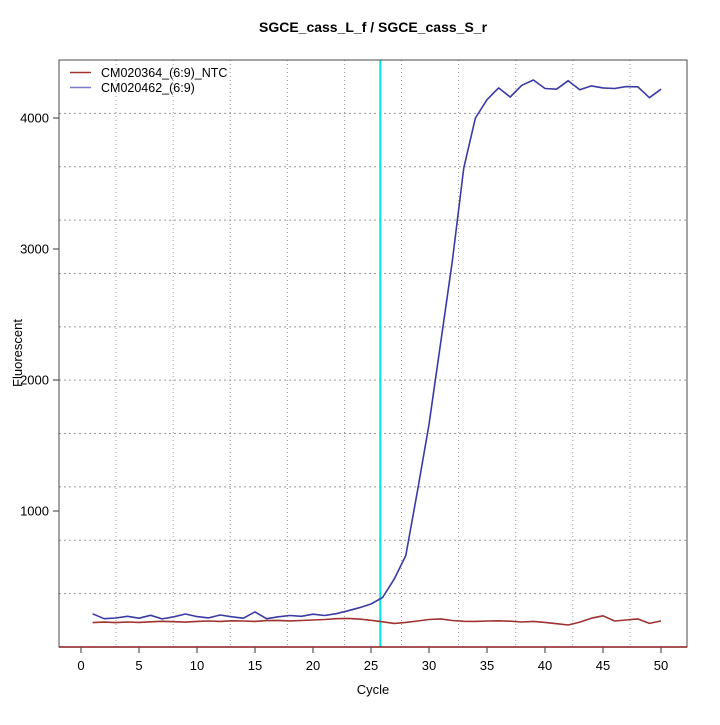  I want to click on x-tick-label: 20, so click(313, 665).